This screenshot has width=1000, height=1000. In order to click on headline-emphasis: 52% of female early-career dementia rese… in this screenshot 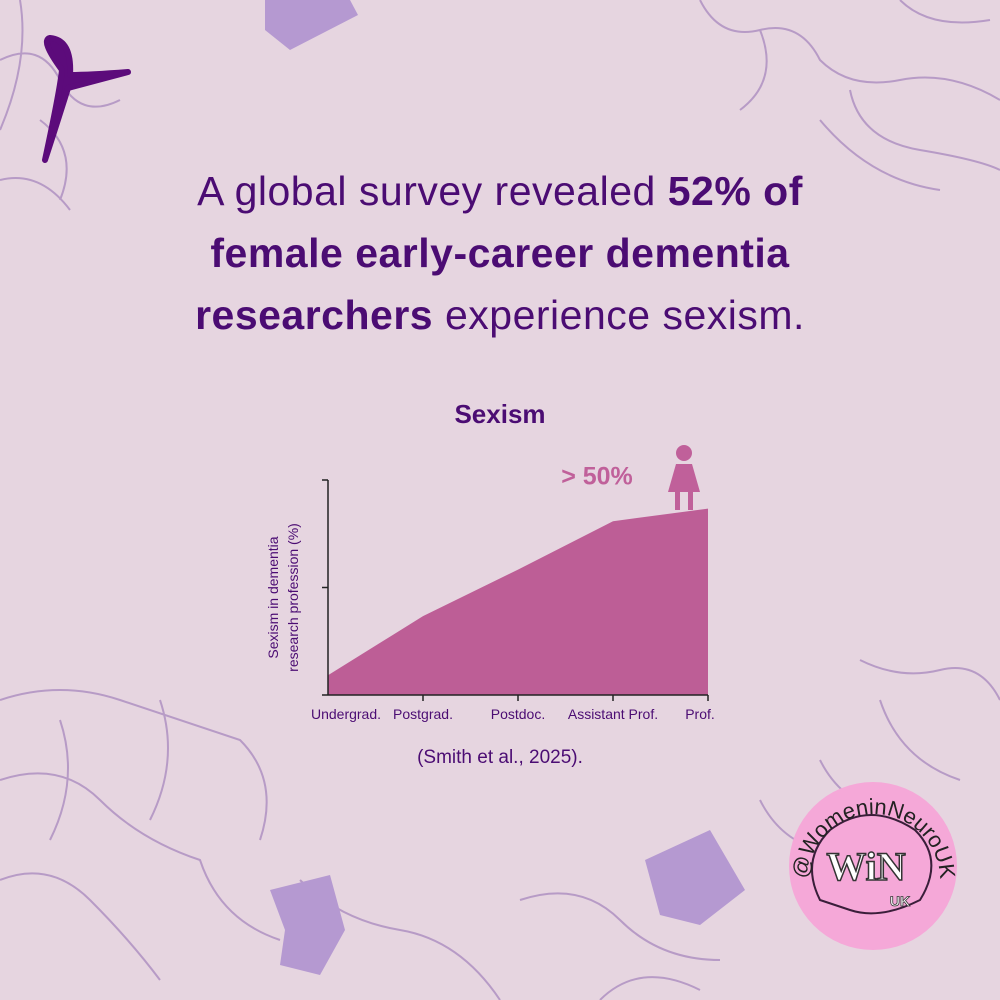, I will do `click(499, 253)`.